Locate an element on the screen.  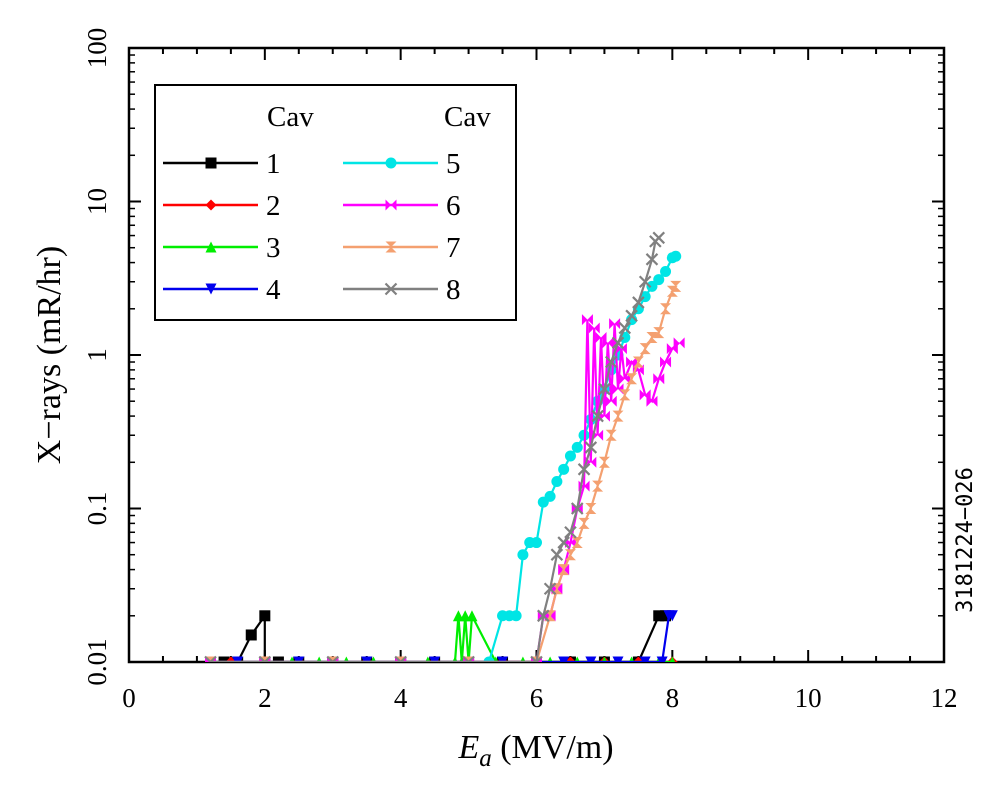
y-tick-label: 0.01 is located at coordinates (97, 661).